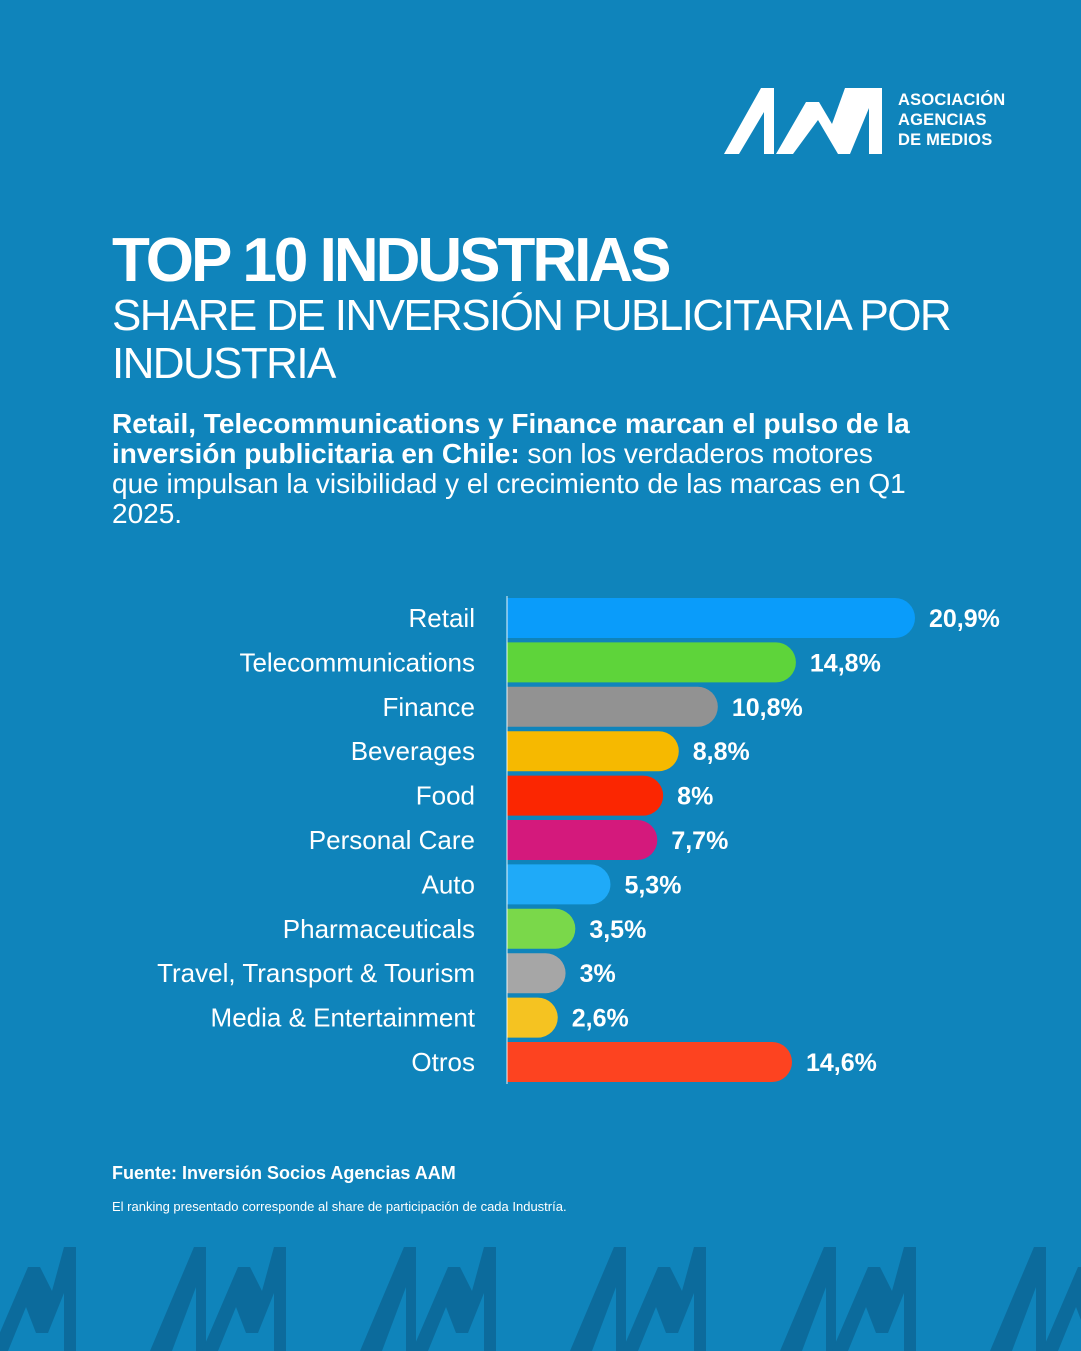  What do you see at coordinates (699, 841) in the screenshot?
I see `value-label-personal-care: 7,7%` at bounding box center [699, 841].